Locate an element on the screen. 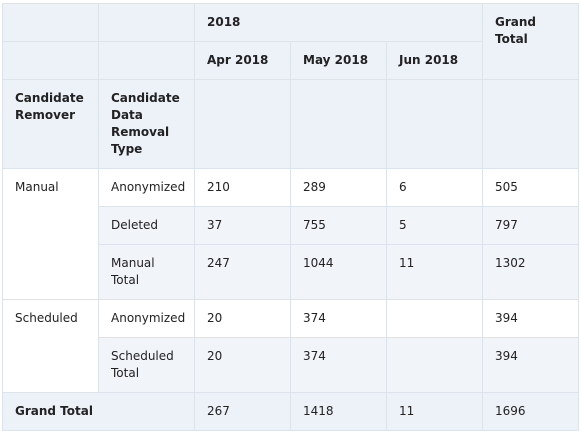 Image resolution: width=582 pixels, height=431 pixels. row-group-label: Manual is located at coordinates (50, 234).